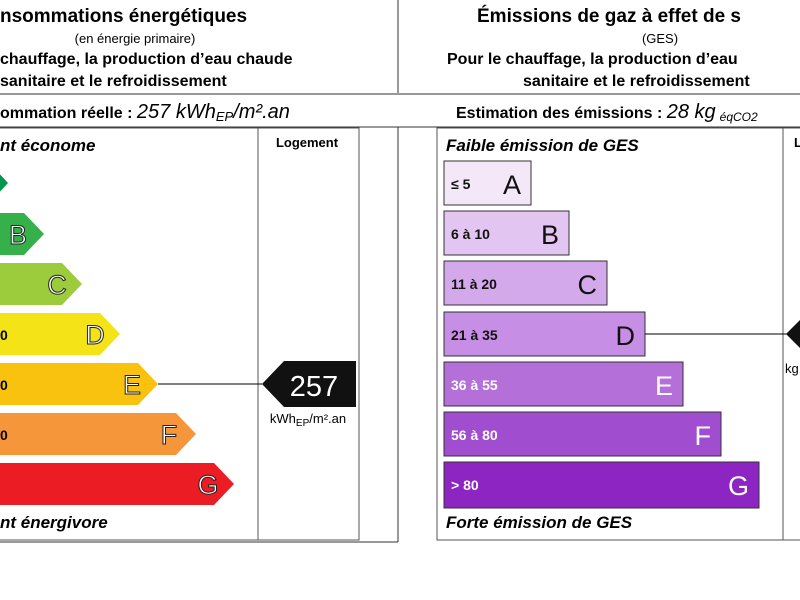 The image size is (800, 600). What do you see at coordinates (542, 145) in the screenshot?
I see `top-label: Faible émission de GES` at bounding box center [542, 145].